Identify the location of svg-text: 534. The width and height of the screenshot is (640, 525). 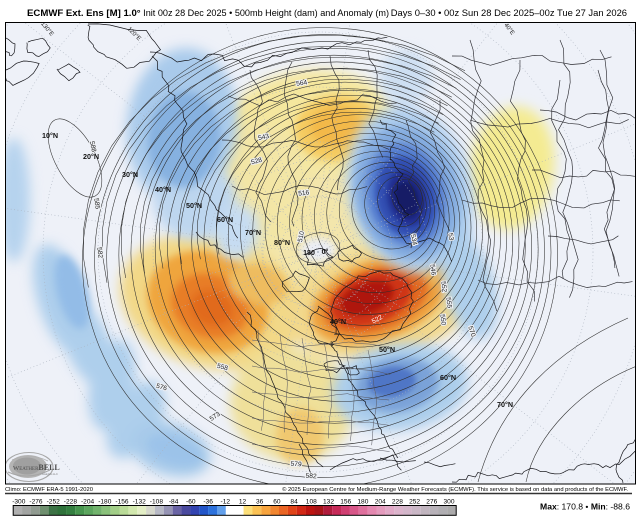
(413, 240).